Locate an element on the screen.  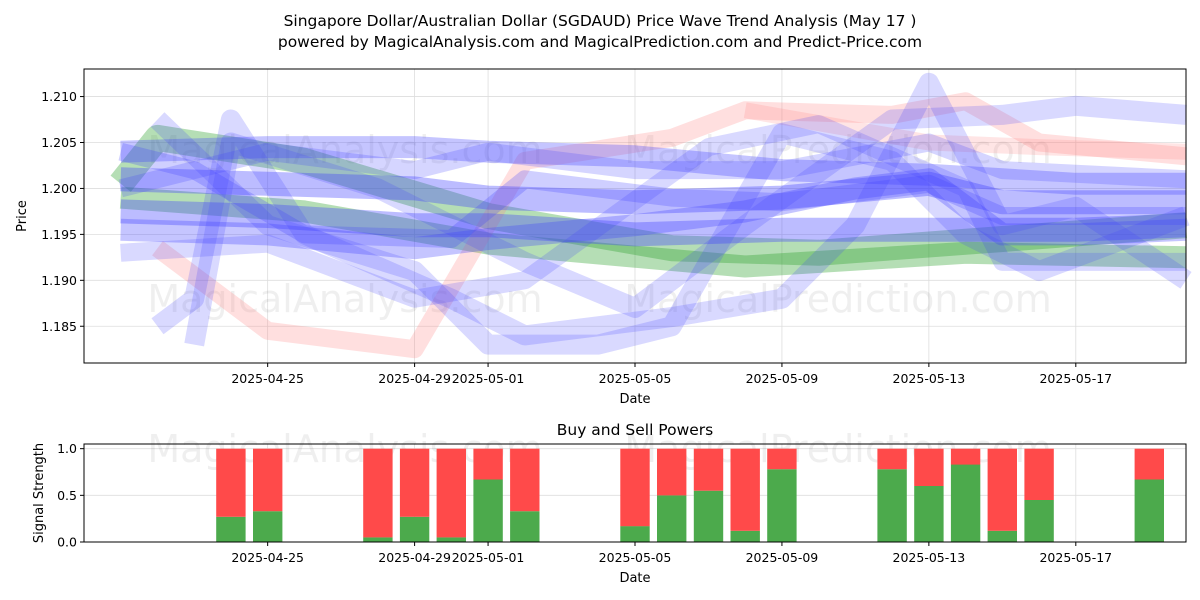
power-y-ticks: 0.0 0.5 1.0 is located at coordinates (70, 495).